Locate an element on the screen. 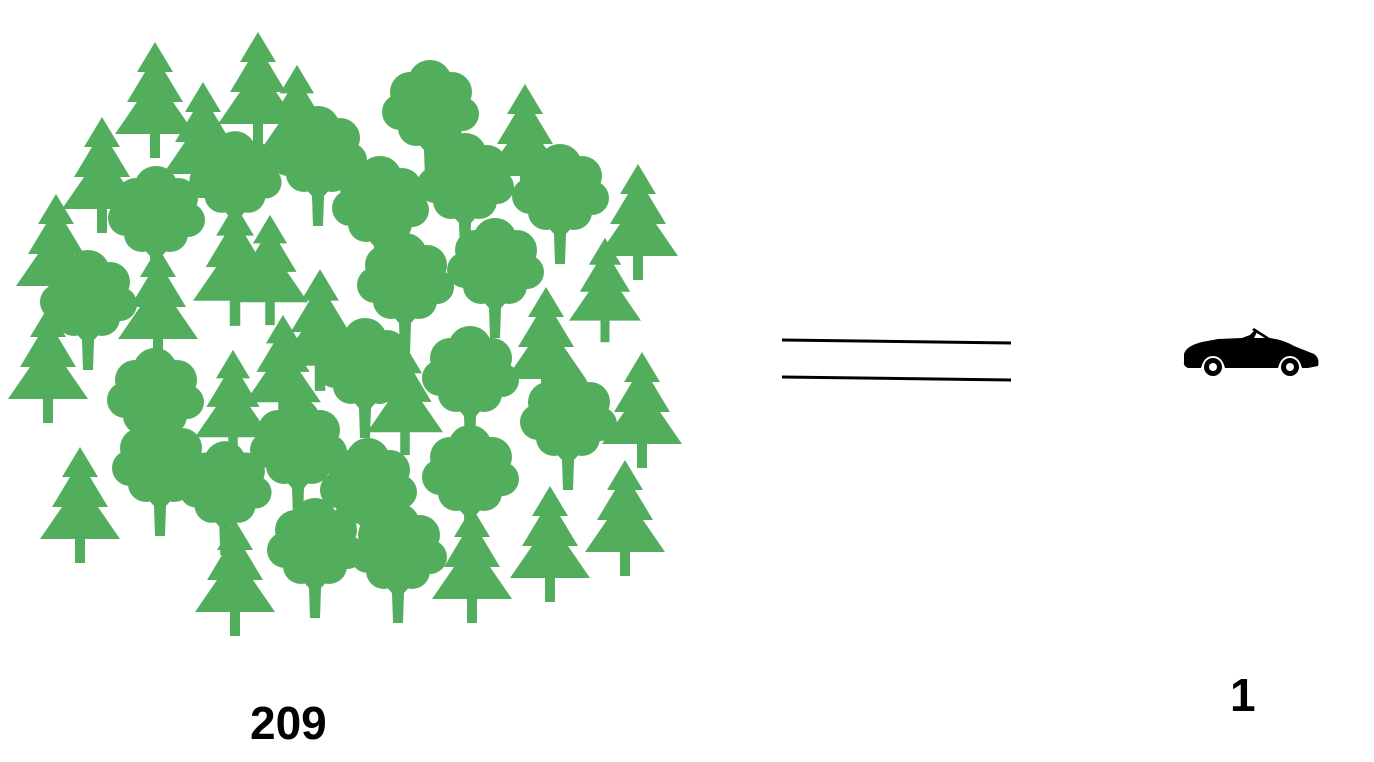 The width and height of the screenshot is (1374, 762). equals-top-line is located at coordinates (896, 341).